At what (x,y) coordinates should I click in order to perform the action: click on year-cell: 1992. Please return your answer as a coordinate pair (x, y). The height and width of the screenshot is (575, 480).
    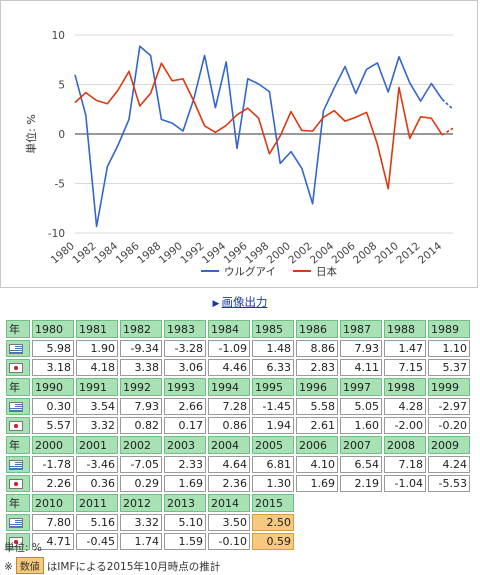
    Looking at the image, I should click on (141, 387).